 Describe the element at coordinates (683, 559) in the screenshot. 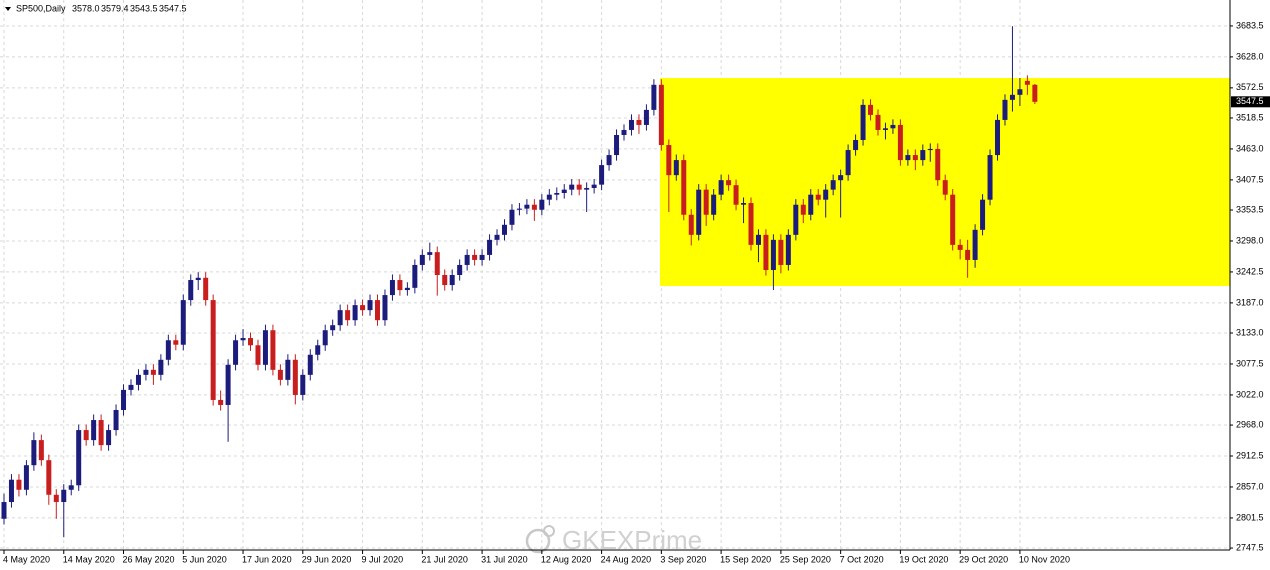

I see `x-tick-label: 3 Sep 2020` at that location.